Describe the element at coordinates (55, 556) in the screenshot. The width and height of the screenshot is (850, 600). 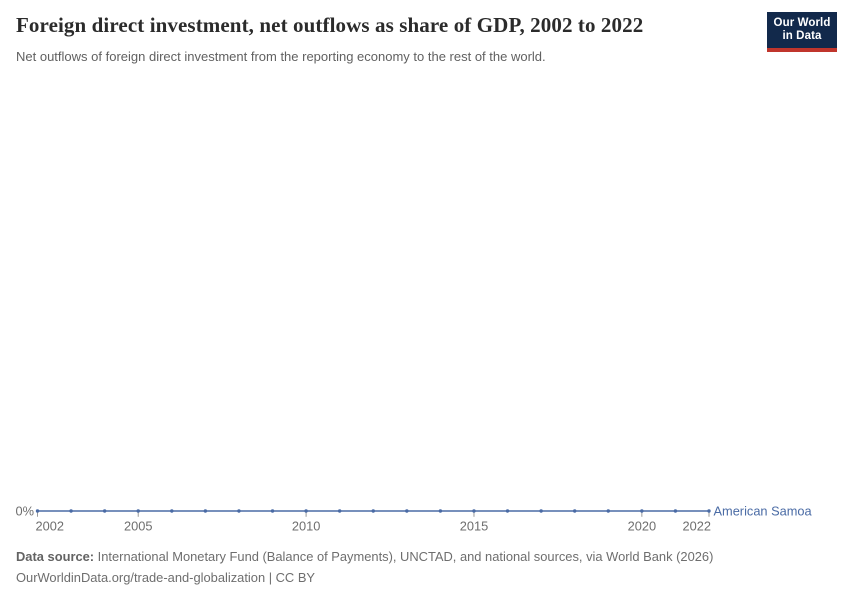
I see `data-source-label: Data source:` at that location.